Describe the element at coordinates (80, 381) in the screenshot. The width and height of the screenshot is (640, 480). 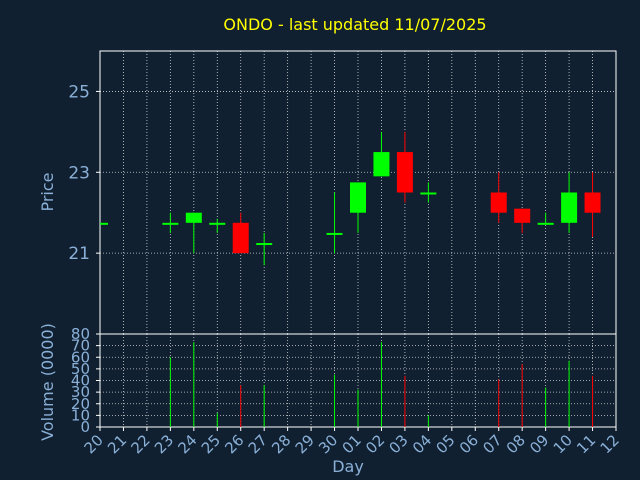
I see `volume-tick-label: 40` at that location.